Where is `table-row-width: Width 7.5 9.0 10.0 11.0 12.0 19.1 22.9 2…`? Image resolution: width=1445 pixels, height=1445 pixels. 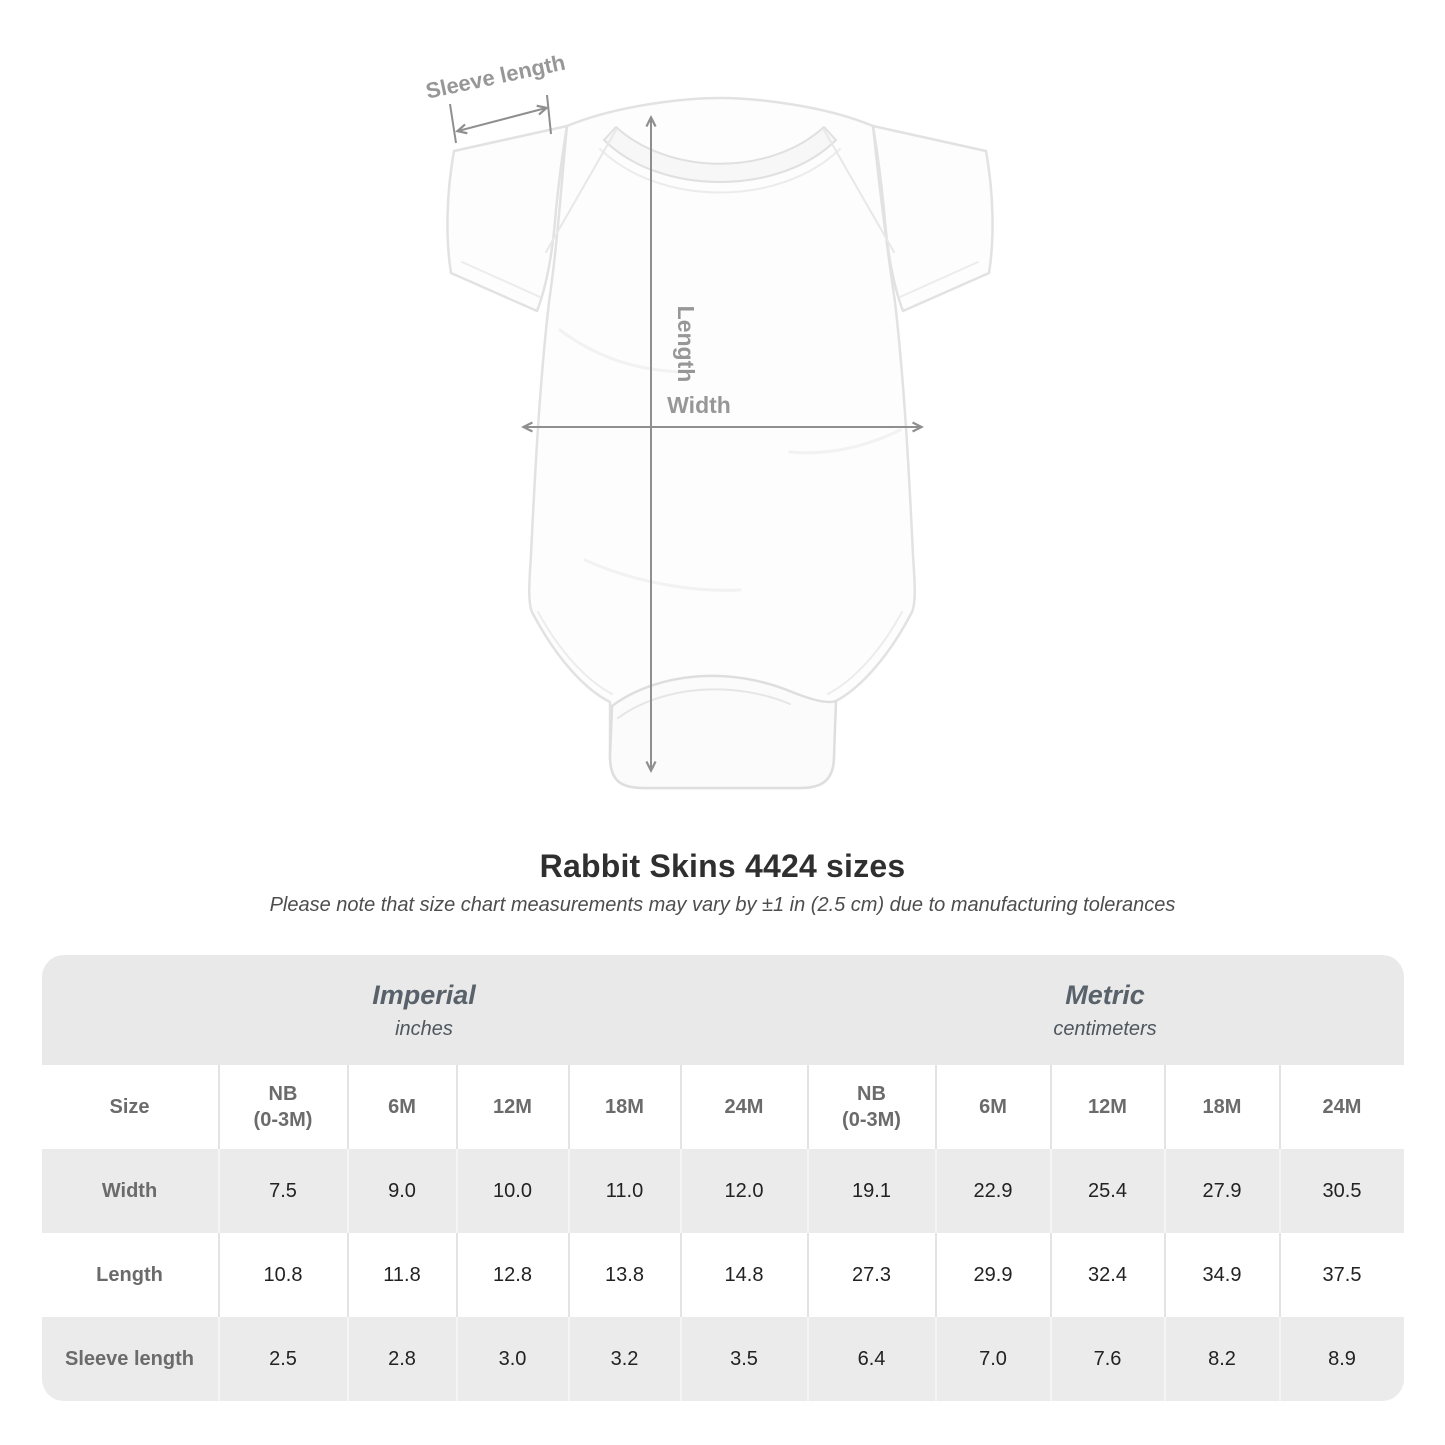
table-row-width: Width 7.5 9.0 10.0 11.0 12.0 19.1 22.9 2… is located at coordinates (722, 1191).